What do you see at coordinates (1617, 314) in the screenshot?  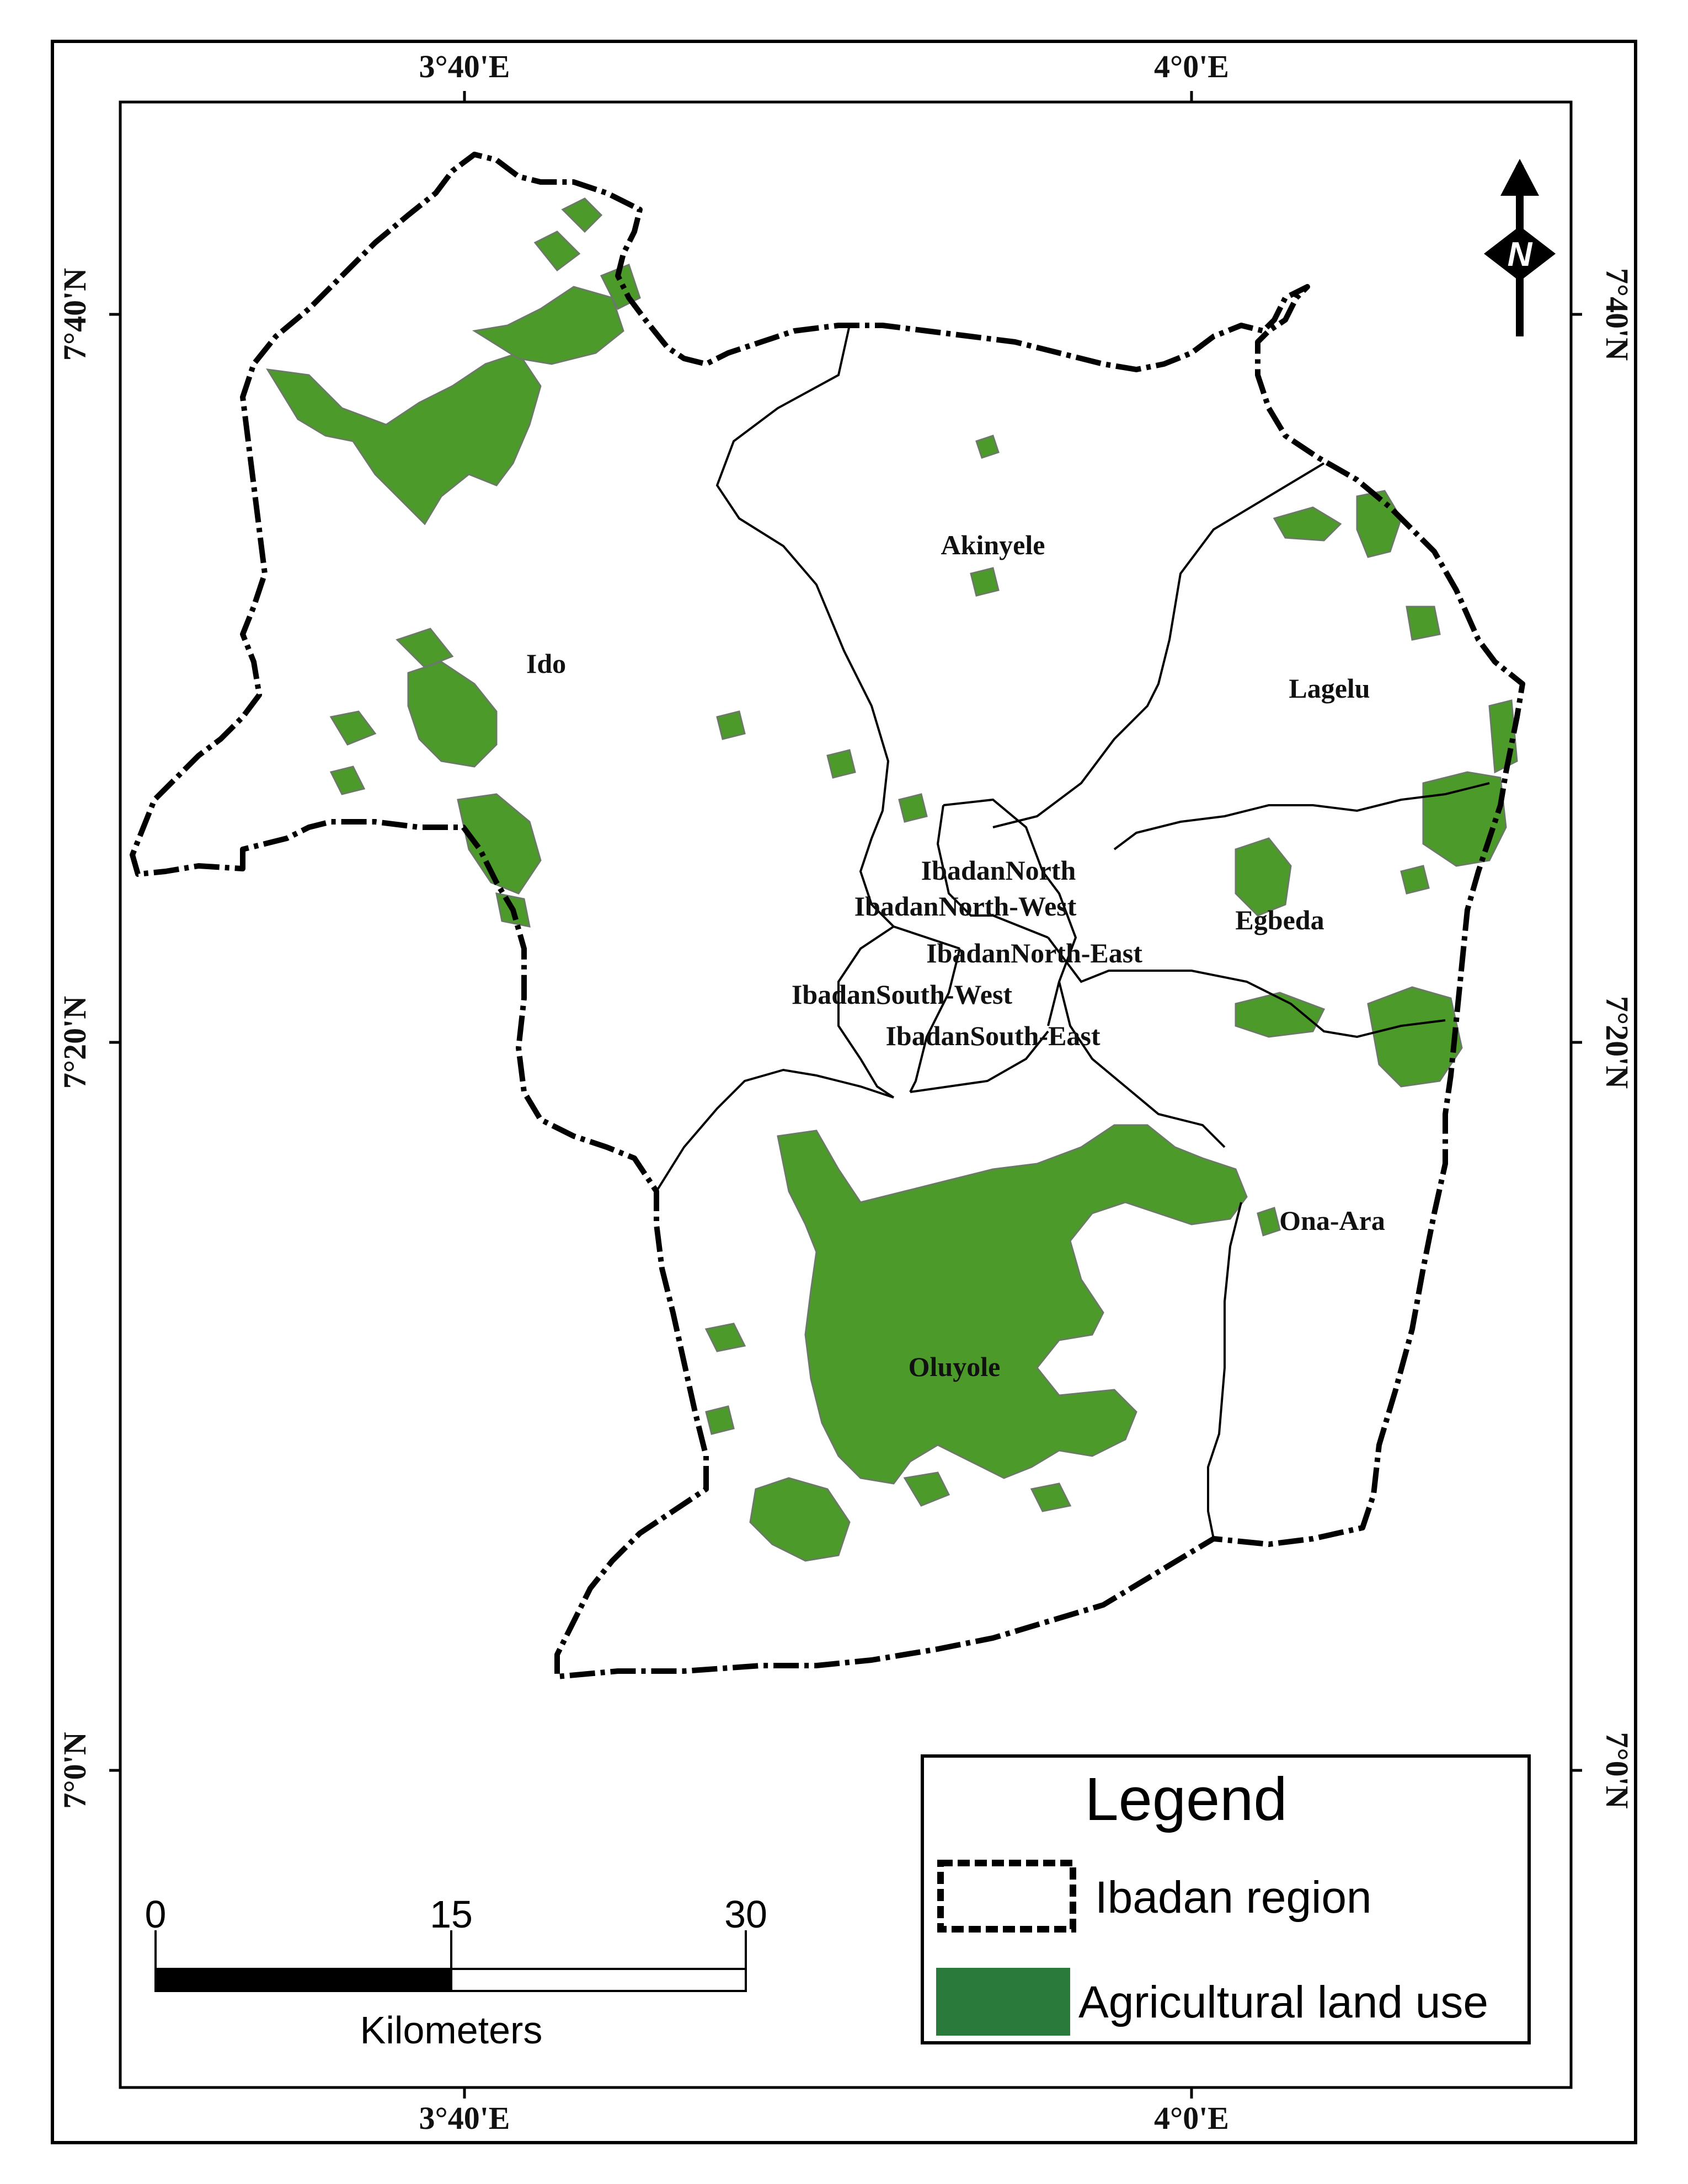 I see `right-label-1: 7°40'N` at bounding box center [1617, 314].